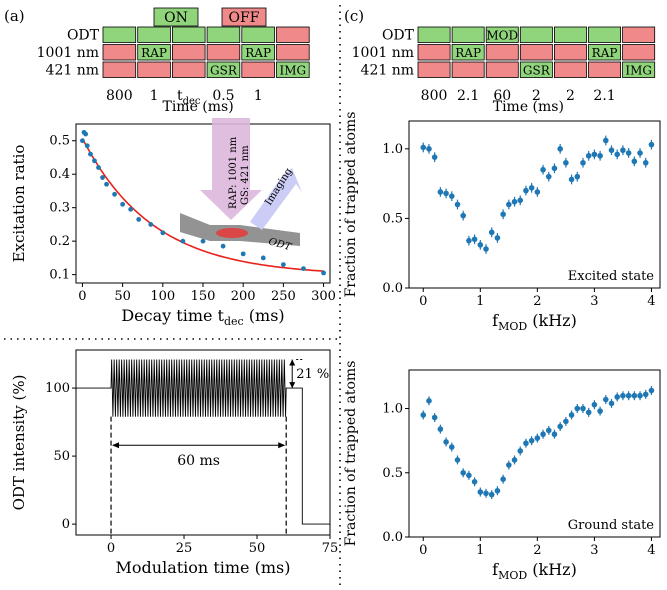  What do you see at coordinates (244, 17) in the screenshot?
I see `legend-off: OFF` at bounding box center [244, 17].